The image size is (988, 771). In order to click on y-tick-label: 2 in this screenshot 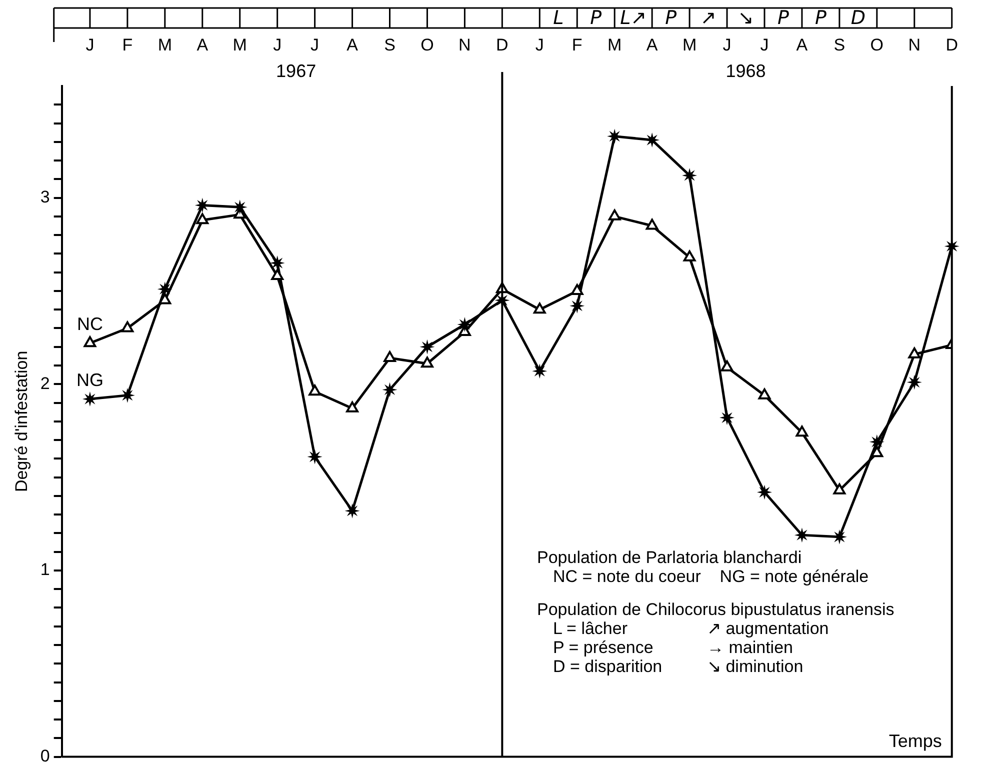, I will do `click(45, 383)`.